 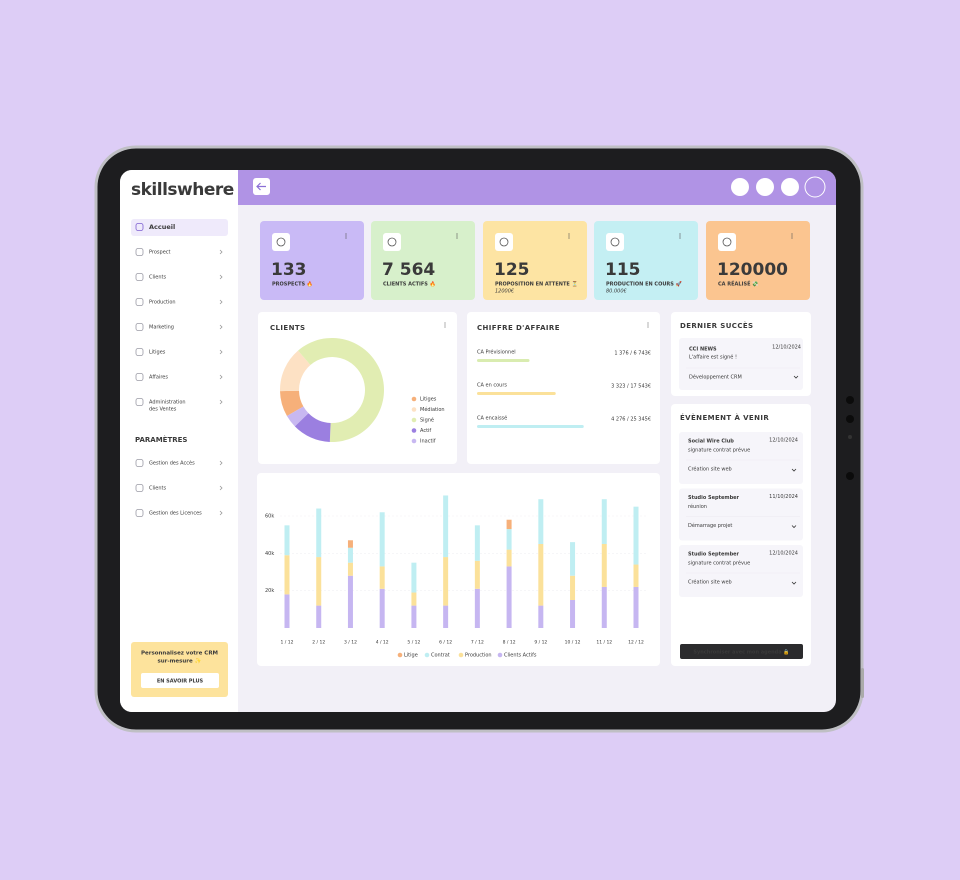 I want to click on sync-button, so click(x=741, y=651).